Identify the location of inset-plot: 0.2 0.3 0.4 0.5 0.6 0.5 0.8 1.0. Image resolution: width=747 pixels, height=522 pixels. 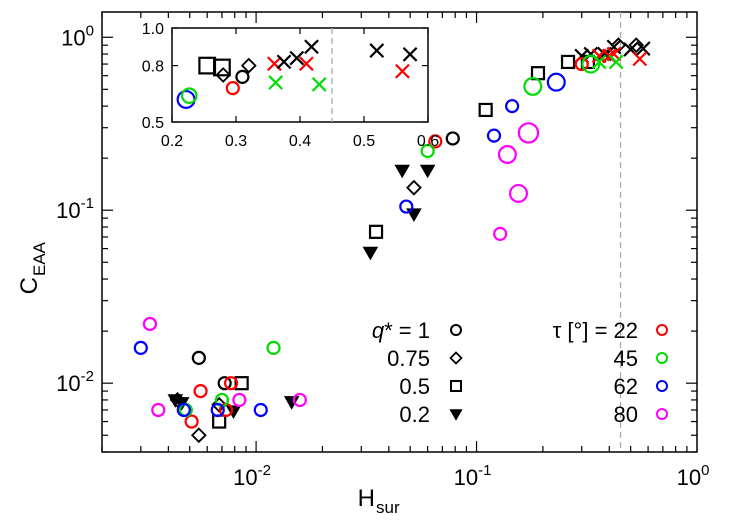
(290, 85).